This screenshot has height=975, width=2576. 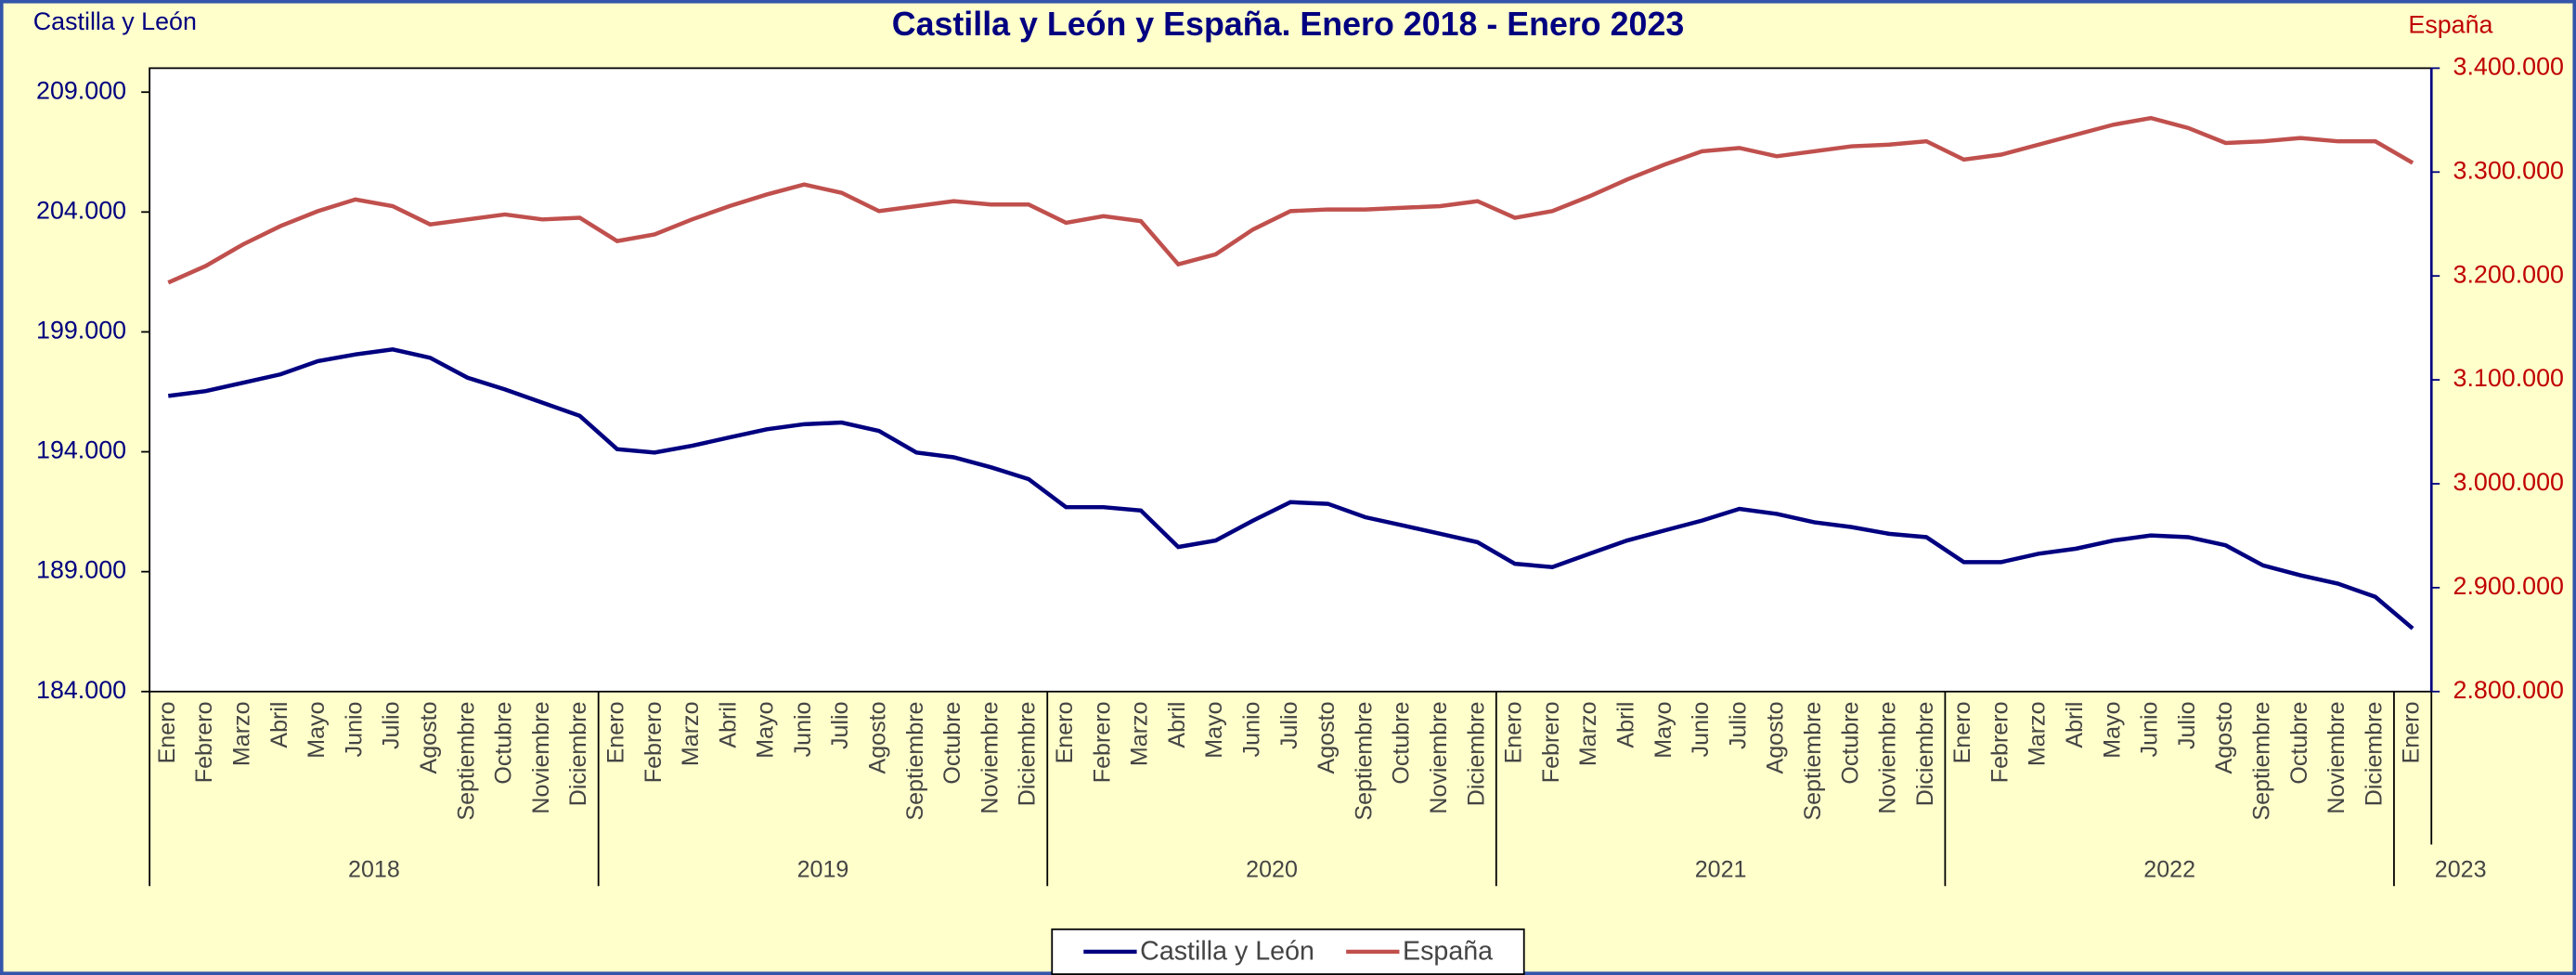 What do you see at coordinates (2169, 870) in the screenshot?
I see `year-label: 2022` at bounding box center [2169, 870].